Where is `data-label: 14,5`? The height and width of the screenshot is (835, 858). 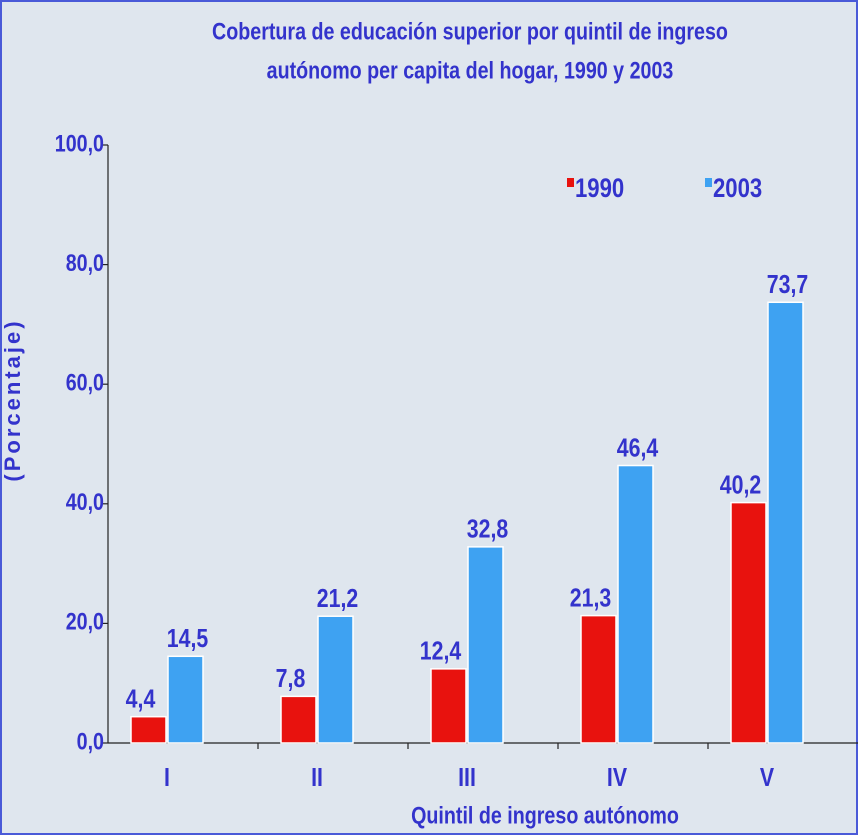
data-label: 14,5 is located at coordinates (187, 639).